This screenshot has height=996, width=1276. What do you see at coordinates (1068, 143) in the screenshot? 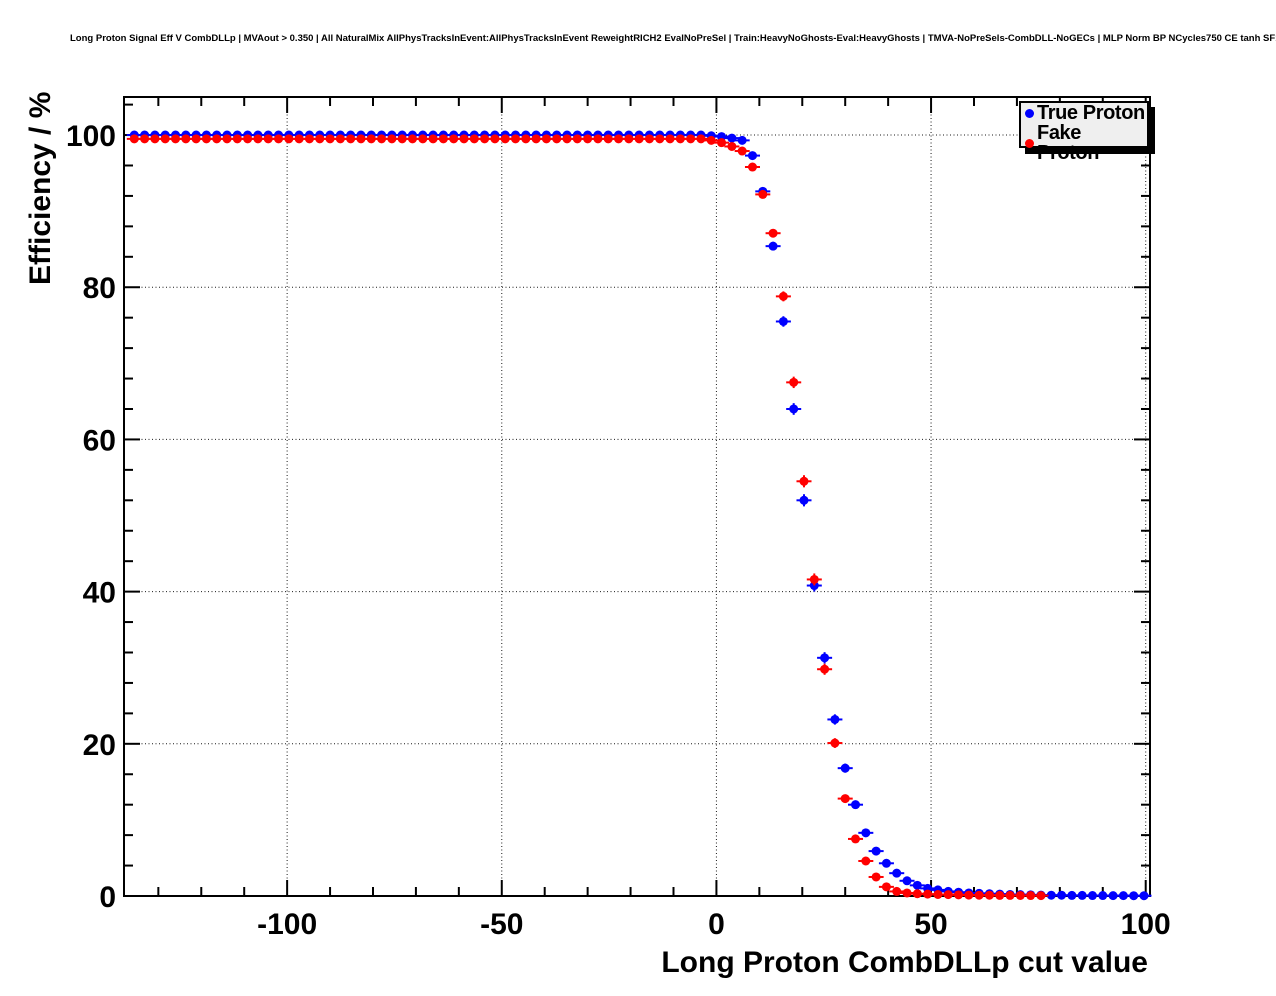
I see `legend-label: Fake Proton` at bounding box center [1068, 143].